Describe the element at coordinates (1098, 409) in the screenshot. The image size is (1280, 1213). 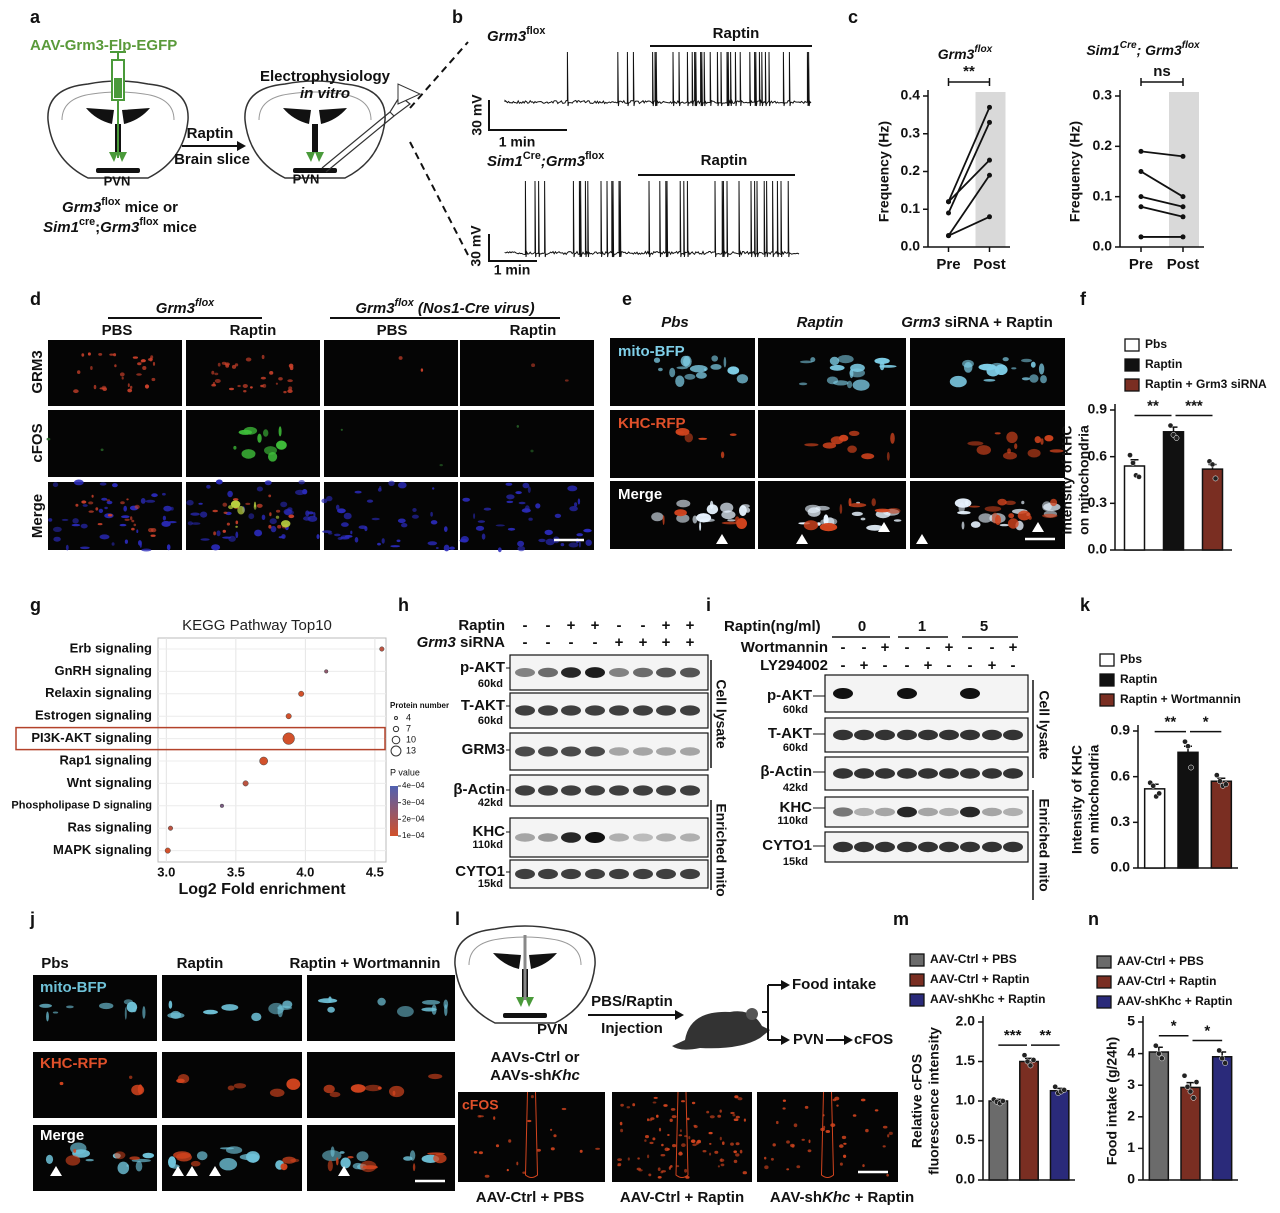
I see `y-tick-label: 0.9` at that location.